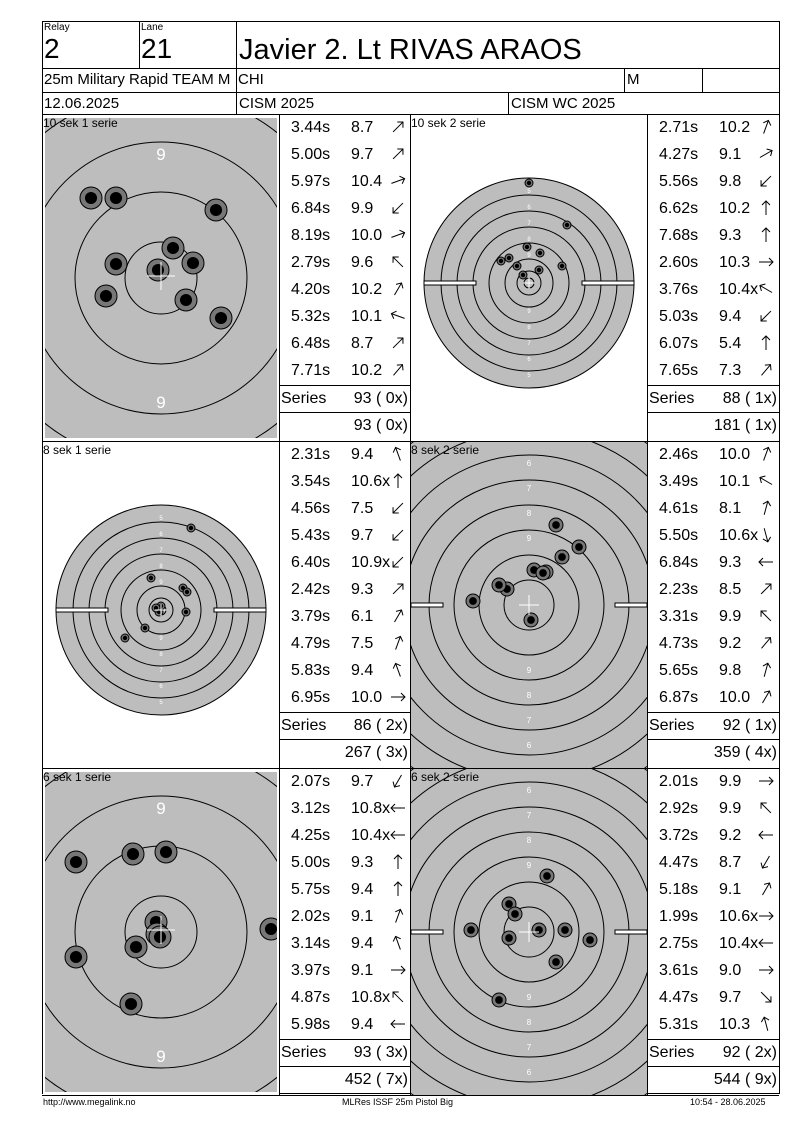 The image size is (800, 1130). I want to click on shot-time: 5.43s, so click(311, 535).